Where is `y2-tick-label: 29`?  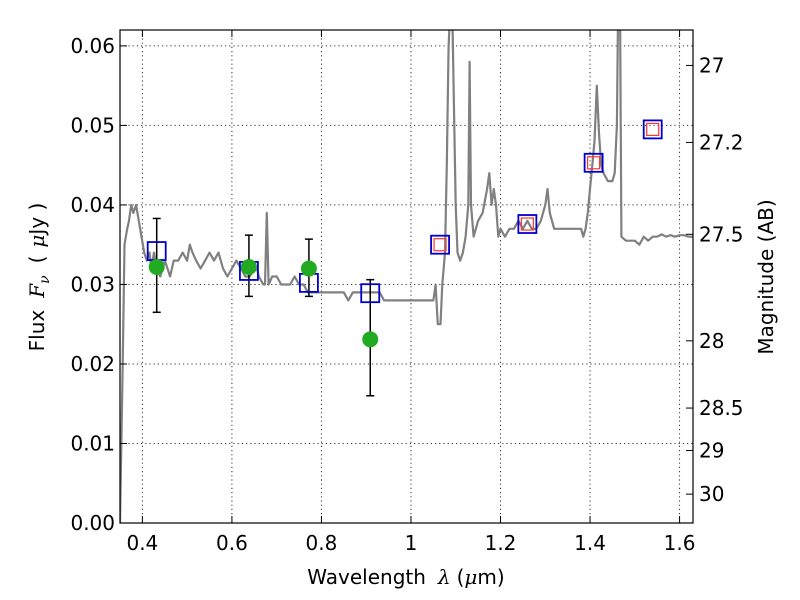 y2-tick-label: 29 is located at coordinates (711, 450).